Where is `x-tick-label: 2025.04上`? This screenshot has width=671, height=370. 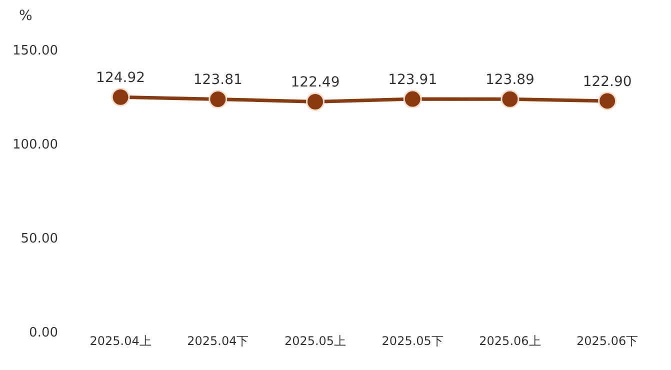 x-tick-label: 2025.04上 is located at coordinates (121, 341).